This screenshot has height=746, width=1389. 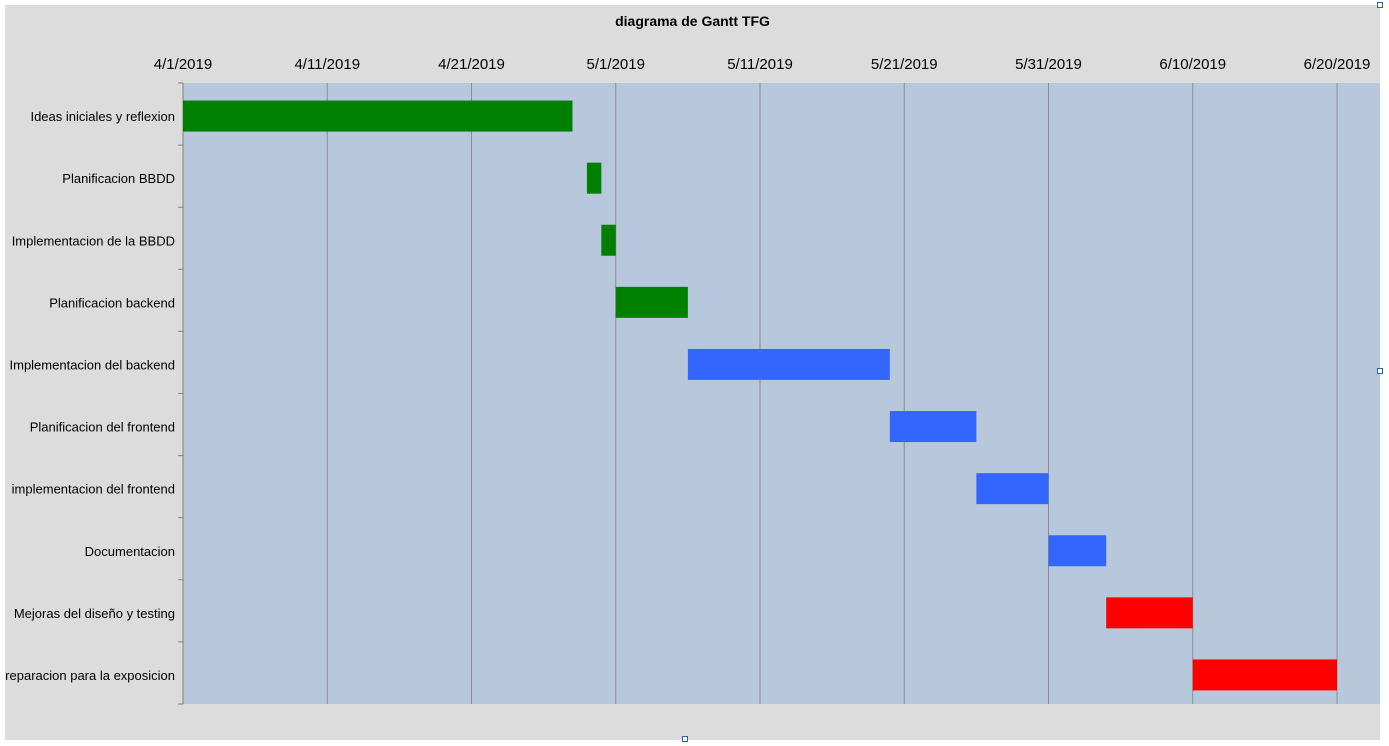 What do you see at coordinates (760, 64) in the screenshot?
I see `x-tick-label: 5/11/2019` at bounding box center [760, 64].